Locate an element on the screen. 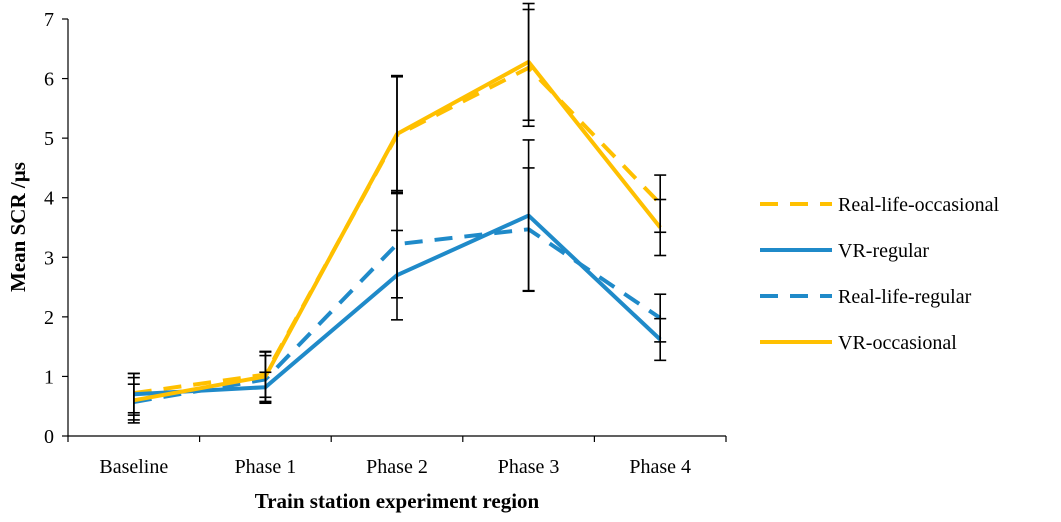 The height and width of the screenshot is (522, 1061). y-tick-label: 1 is located at coordinates (49, 377).